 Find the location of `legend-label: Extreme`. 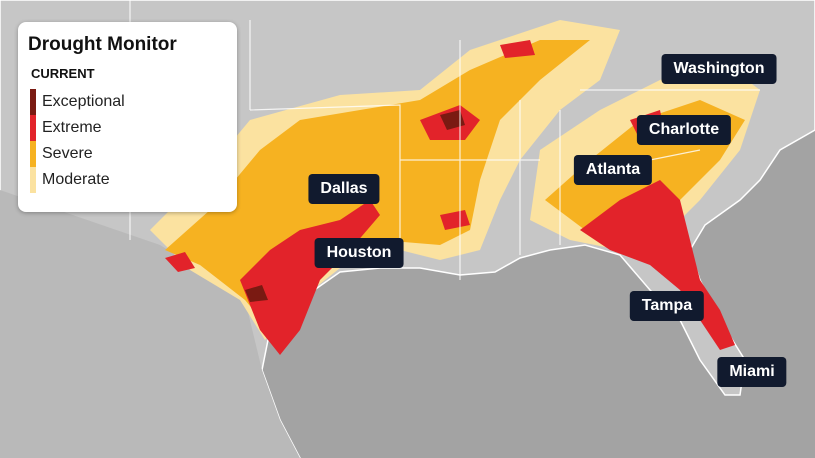

legend-label: Extreme is located at coordinates (72, 127).